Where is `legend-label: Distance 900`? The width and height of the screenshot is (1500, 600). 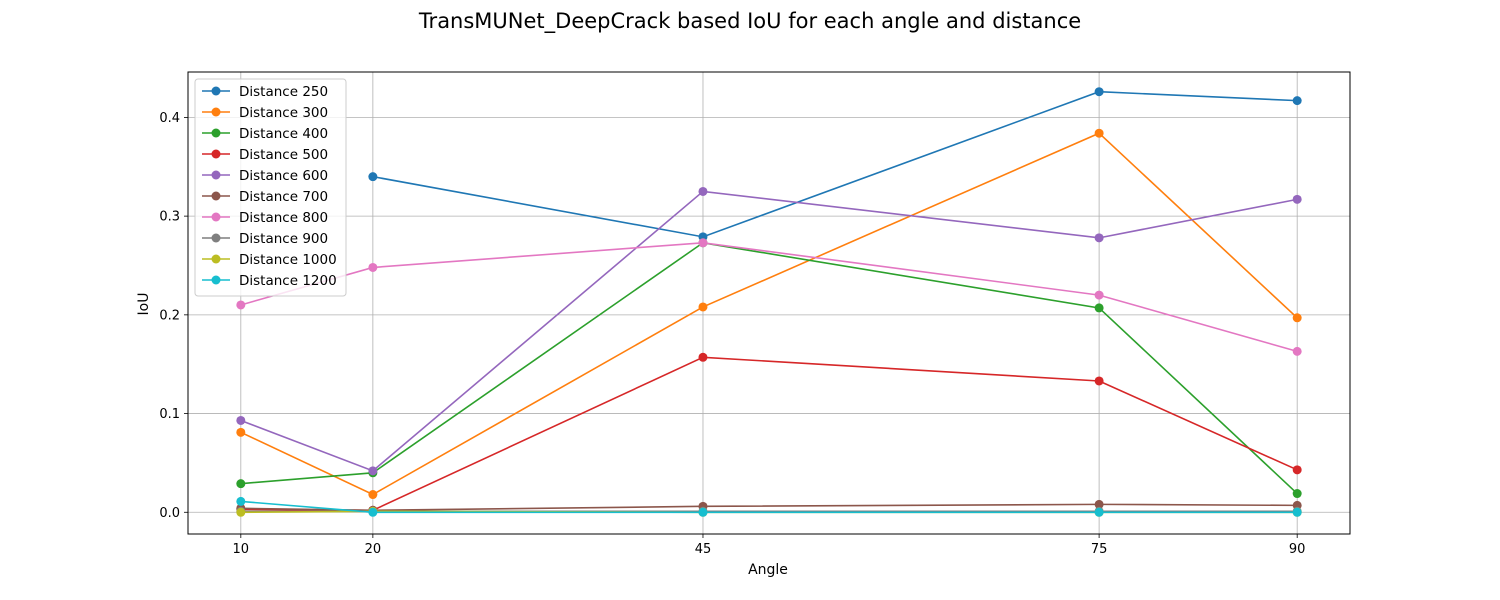 legend-label: Distance 900 is located at coordinates (283, 239).